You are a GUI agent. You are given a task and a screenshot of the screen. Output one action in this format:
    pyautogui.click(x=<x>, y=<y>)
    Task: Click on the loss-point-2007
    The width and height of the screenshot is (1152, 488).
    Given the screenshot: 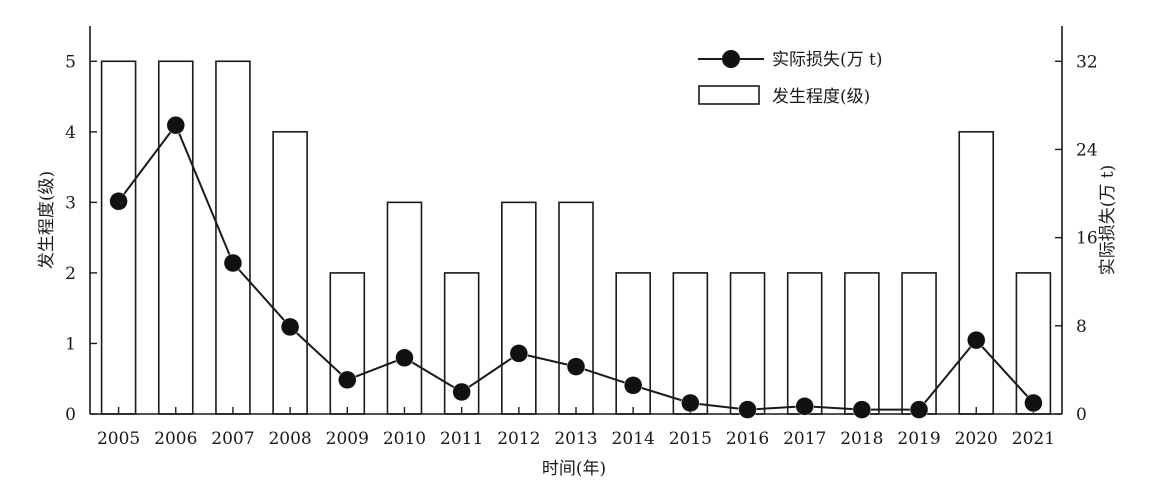 What is the action you would take?
    pyautogui.click(x=233, y=263)
    